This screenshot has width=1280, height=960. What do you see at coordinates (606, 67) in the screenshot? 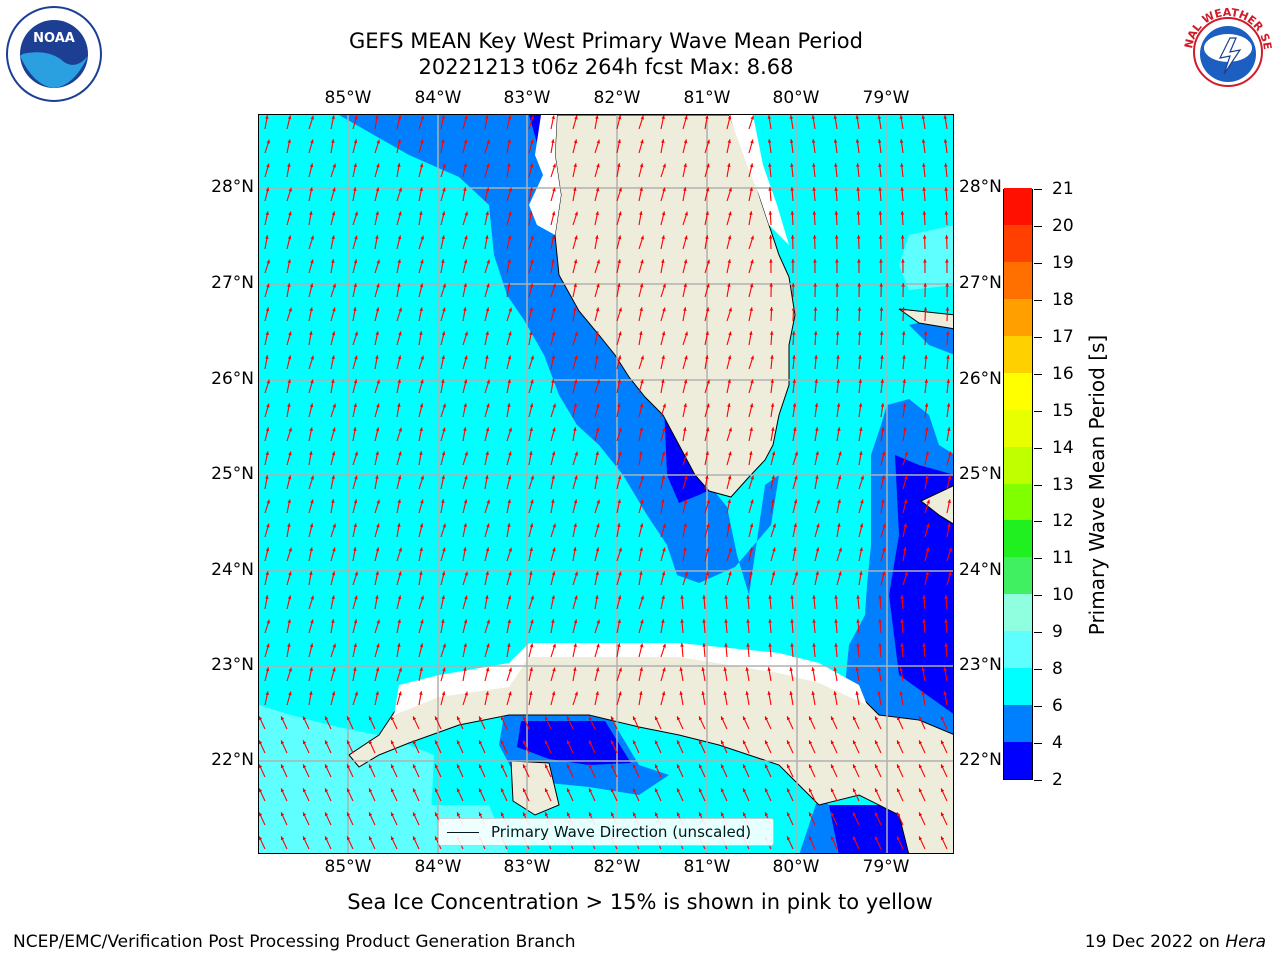
I see `chart-subtitle-run: 20221213 t06z 264h fcst Max: 8.68` at bounding box center [606, 67].